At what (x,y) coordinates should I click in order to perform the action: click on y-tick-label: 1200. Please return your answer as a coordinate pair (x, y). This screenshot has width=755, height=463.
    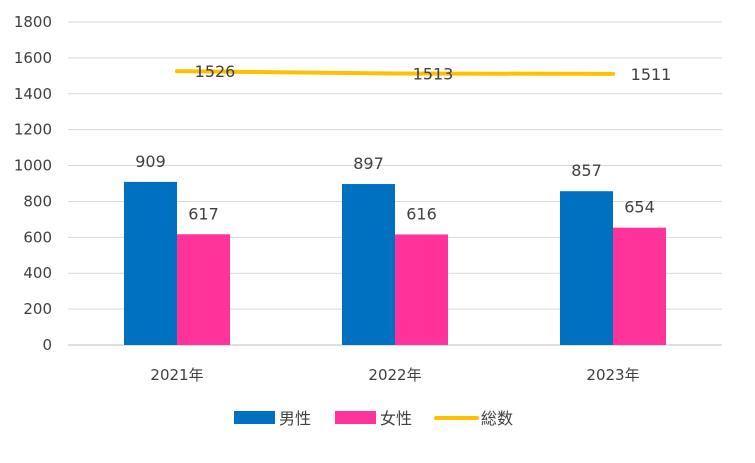
    Looking at the image, I should click on (33, 130).